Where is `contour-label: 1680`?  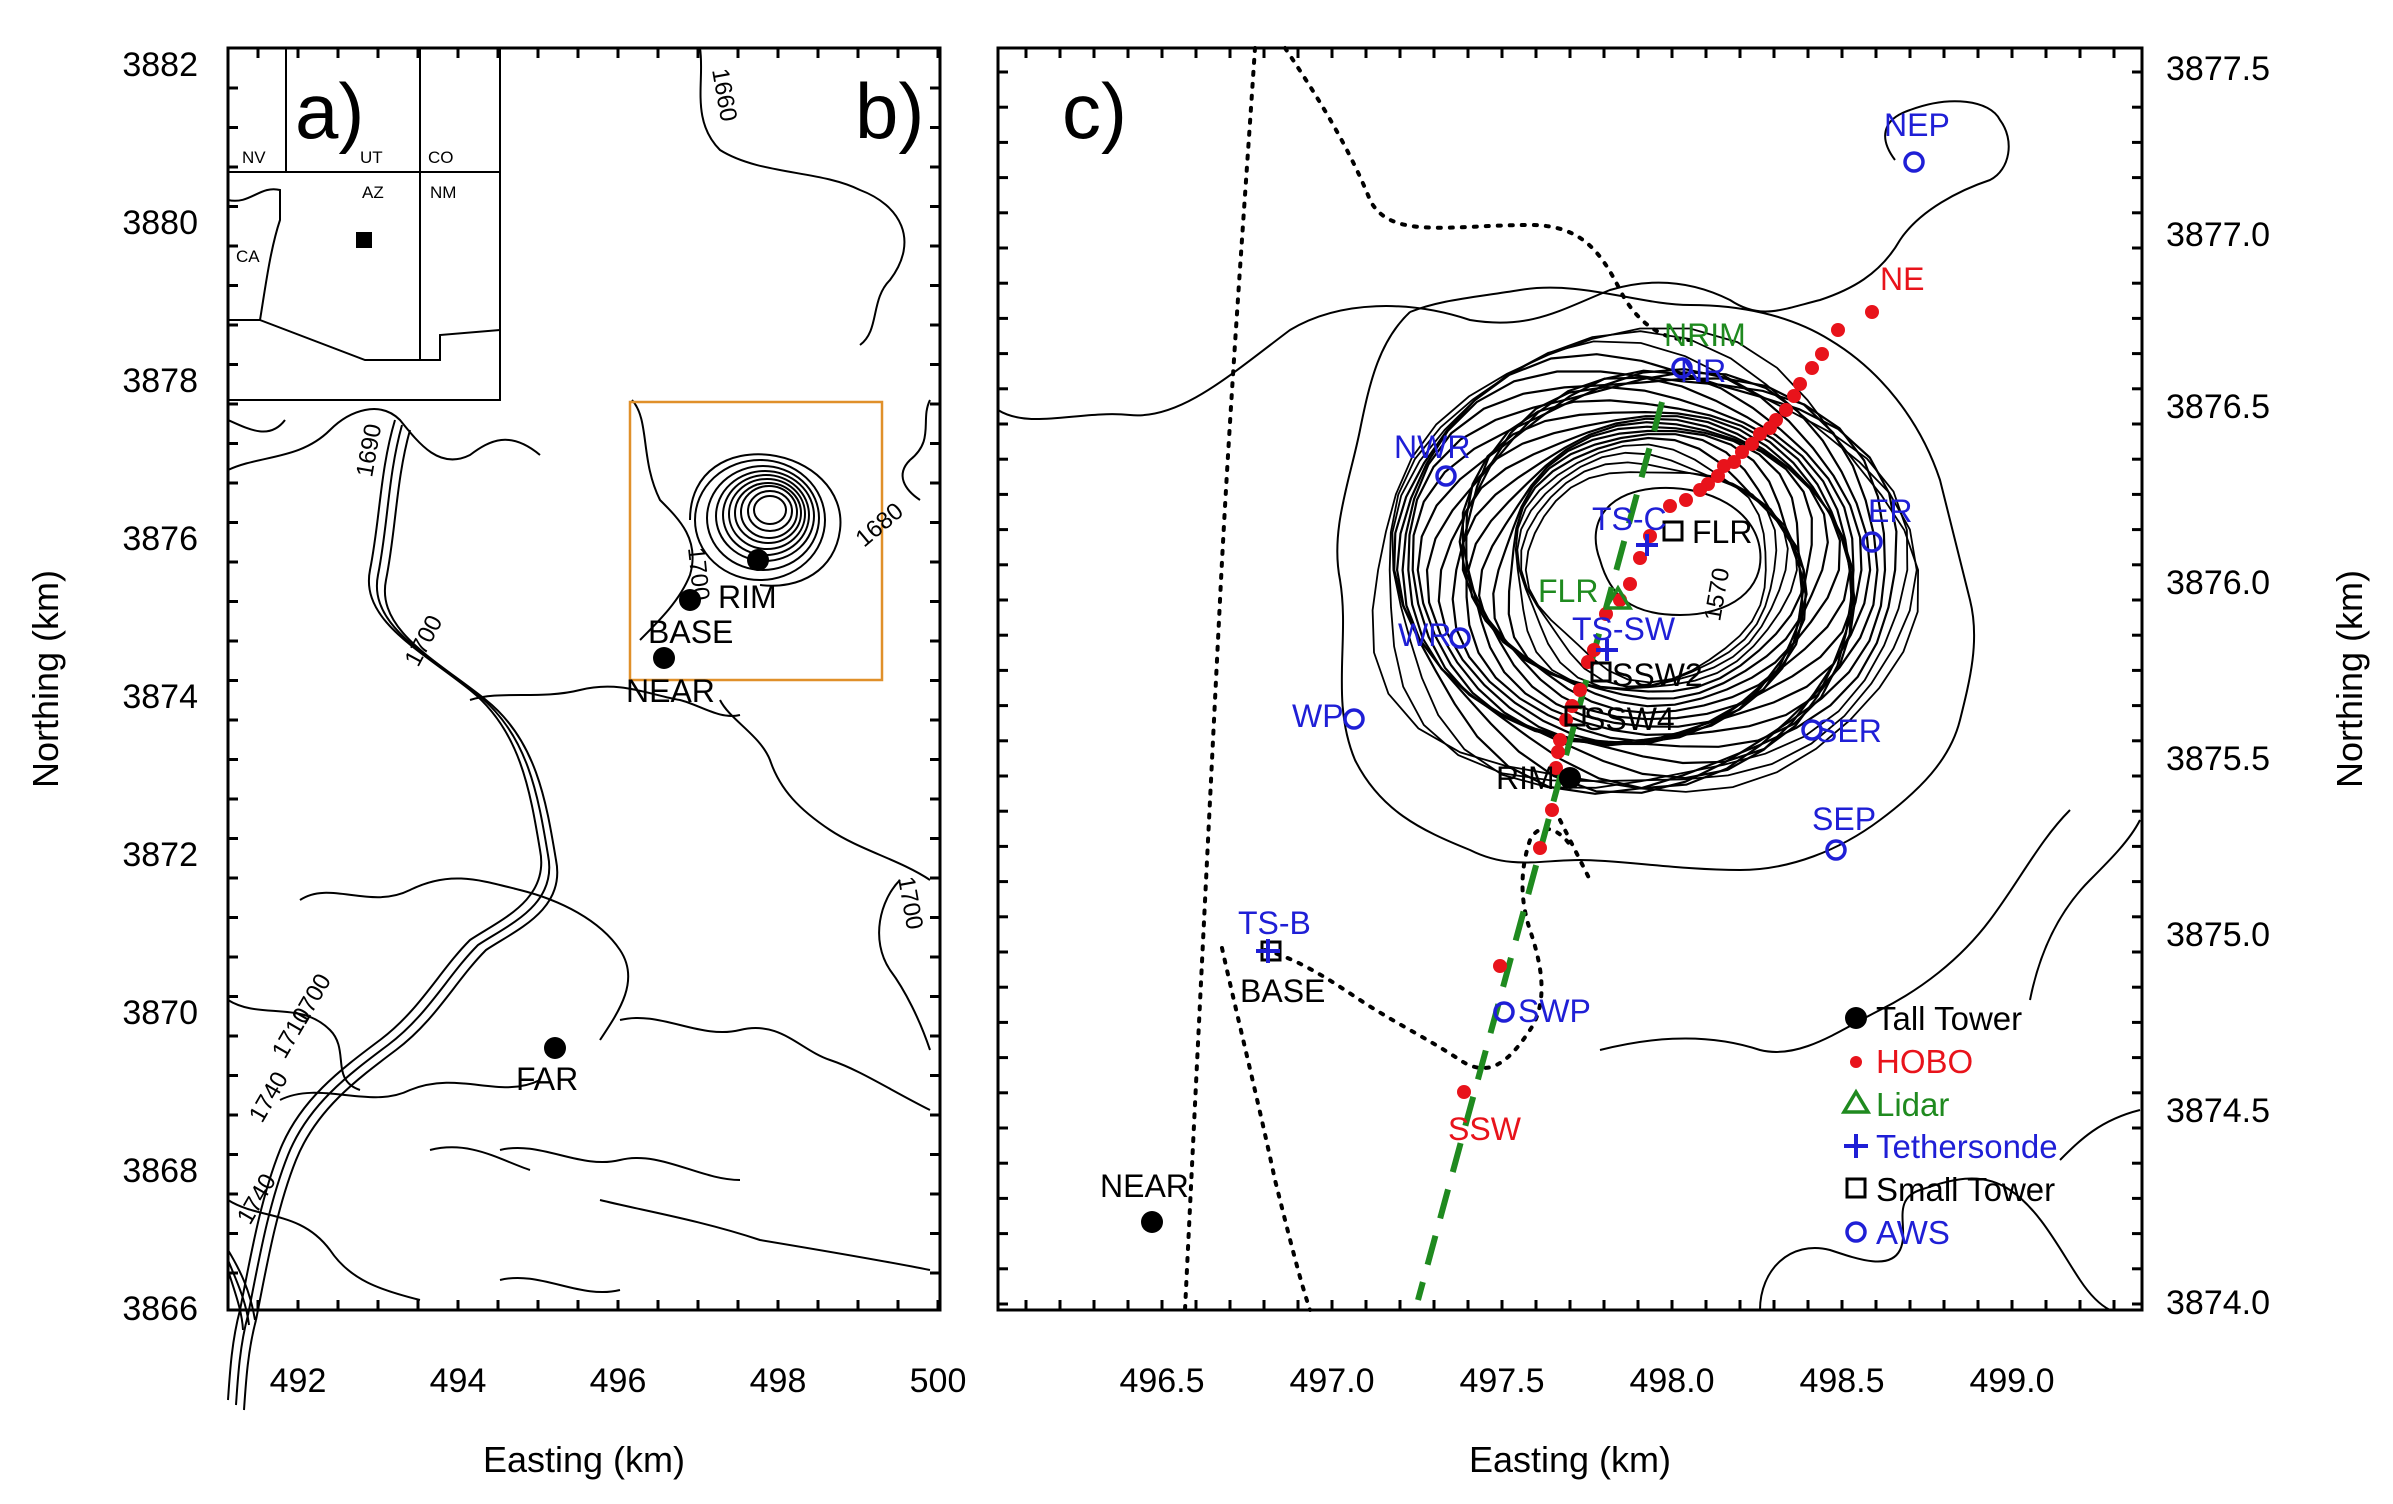
contour-label: 1680 is located at coordinates (880, 525).